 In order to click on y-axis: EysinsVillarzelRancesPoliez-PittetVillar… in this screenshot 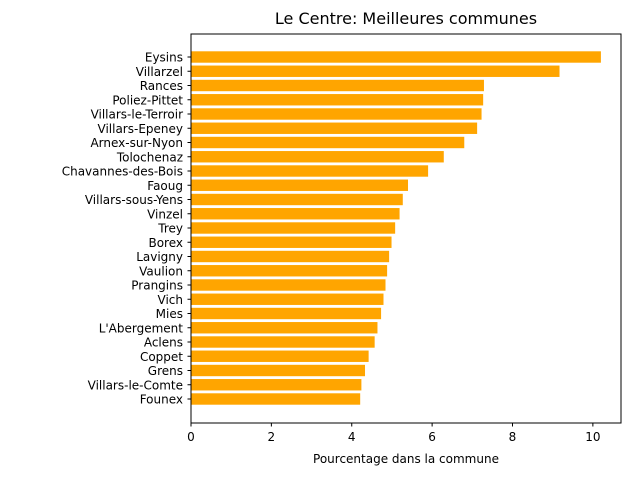, I will do `click(126, 229)`.